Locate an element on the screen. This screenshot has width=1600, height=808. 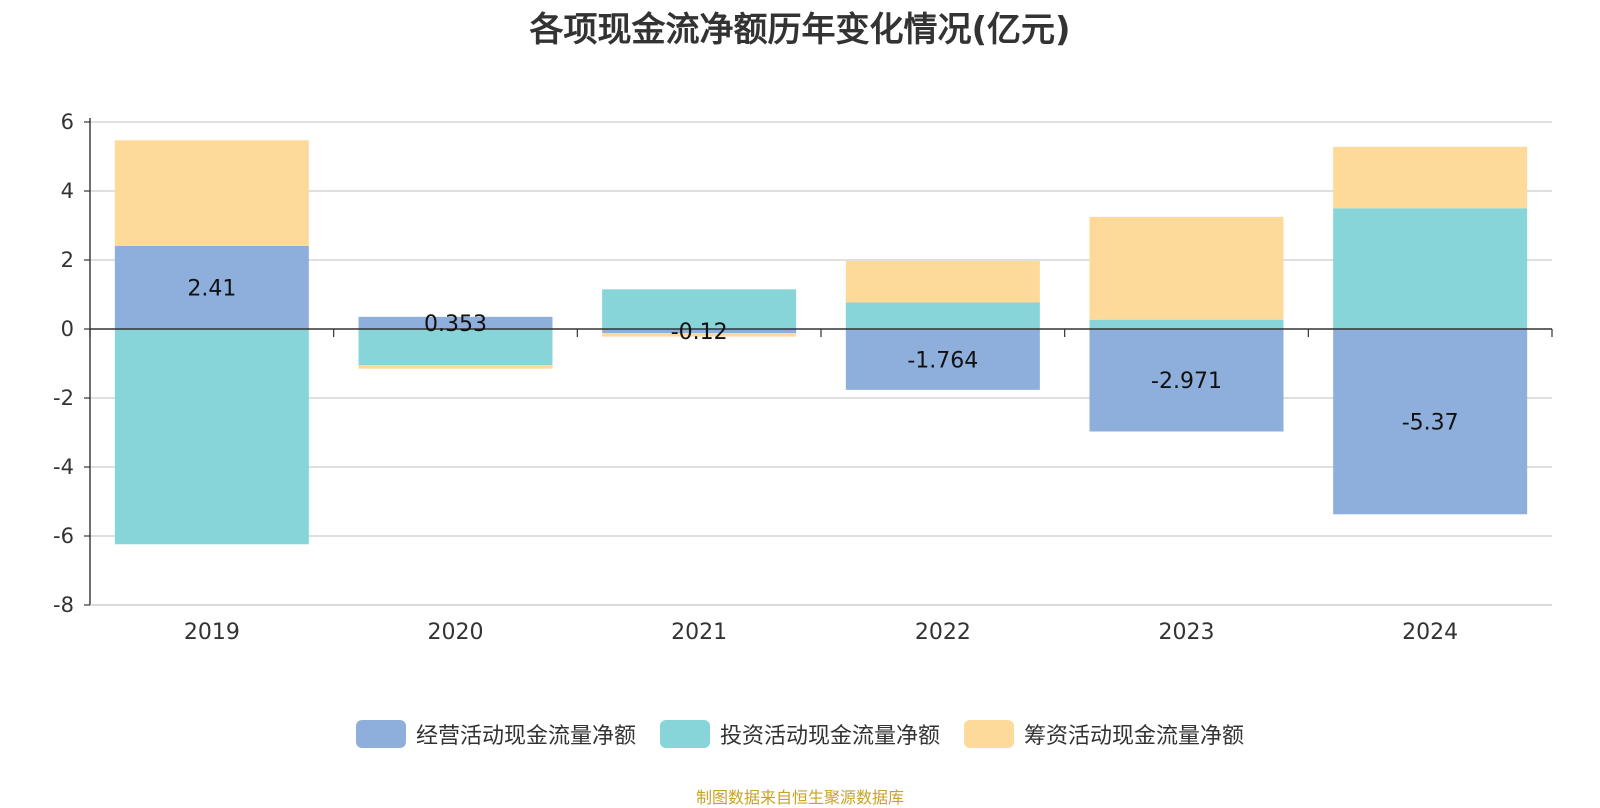
bar-筹资活动现金流量净额-2022 is located at coordinates (942, 282).